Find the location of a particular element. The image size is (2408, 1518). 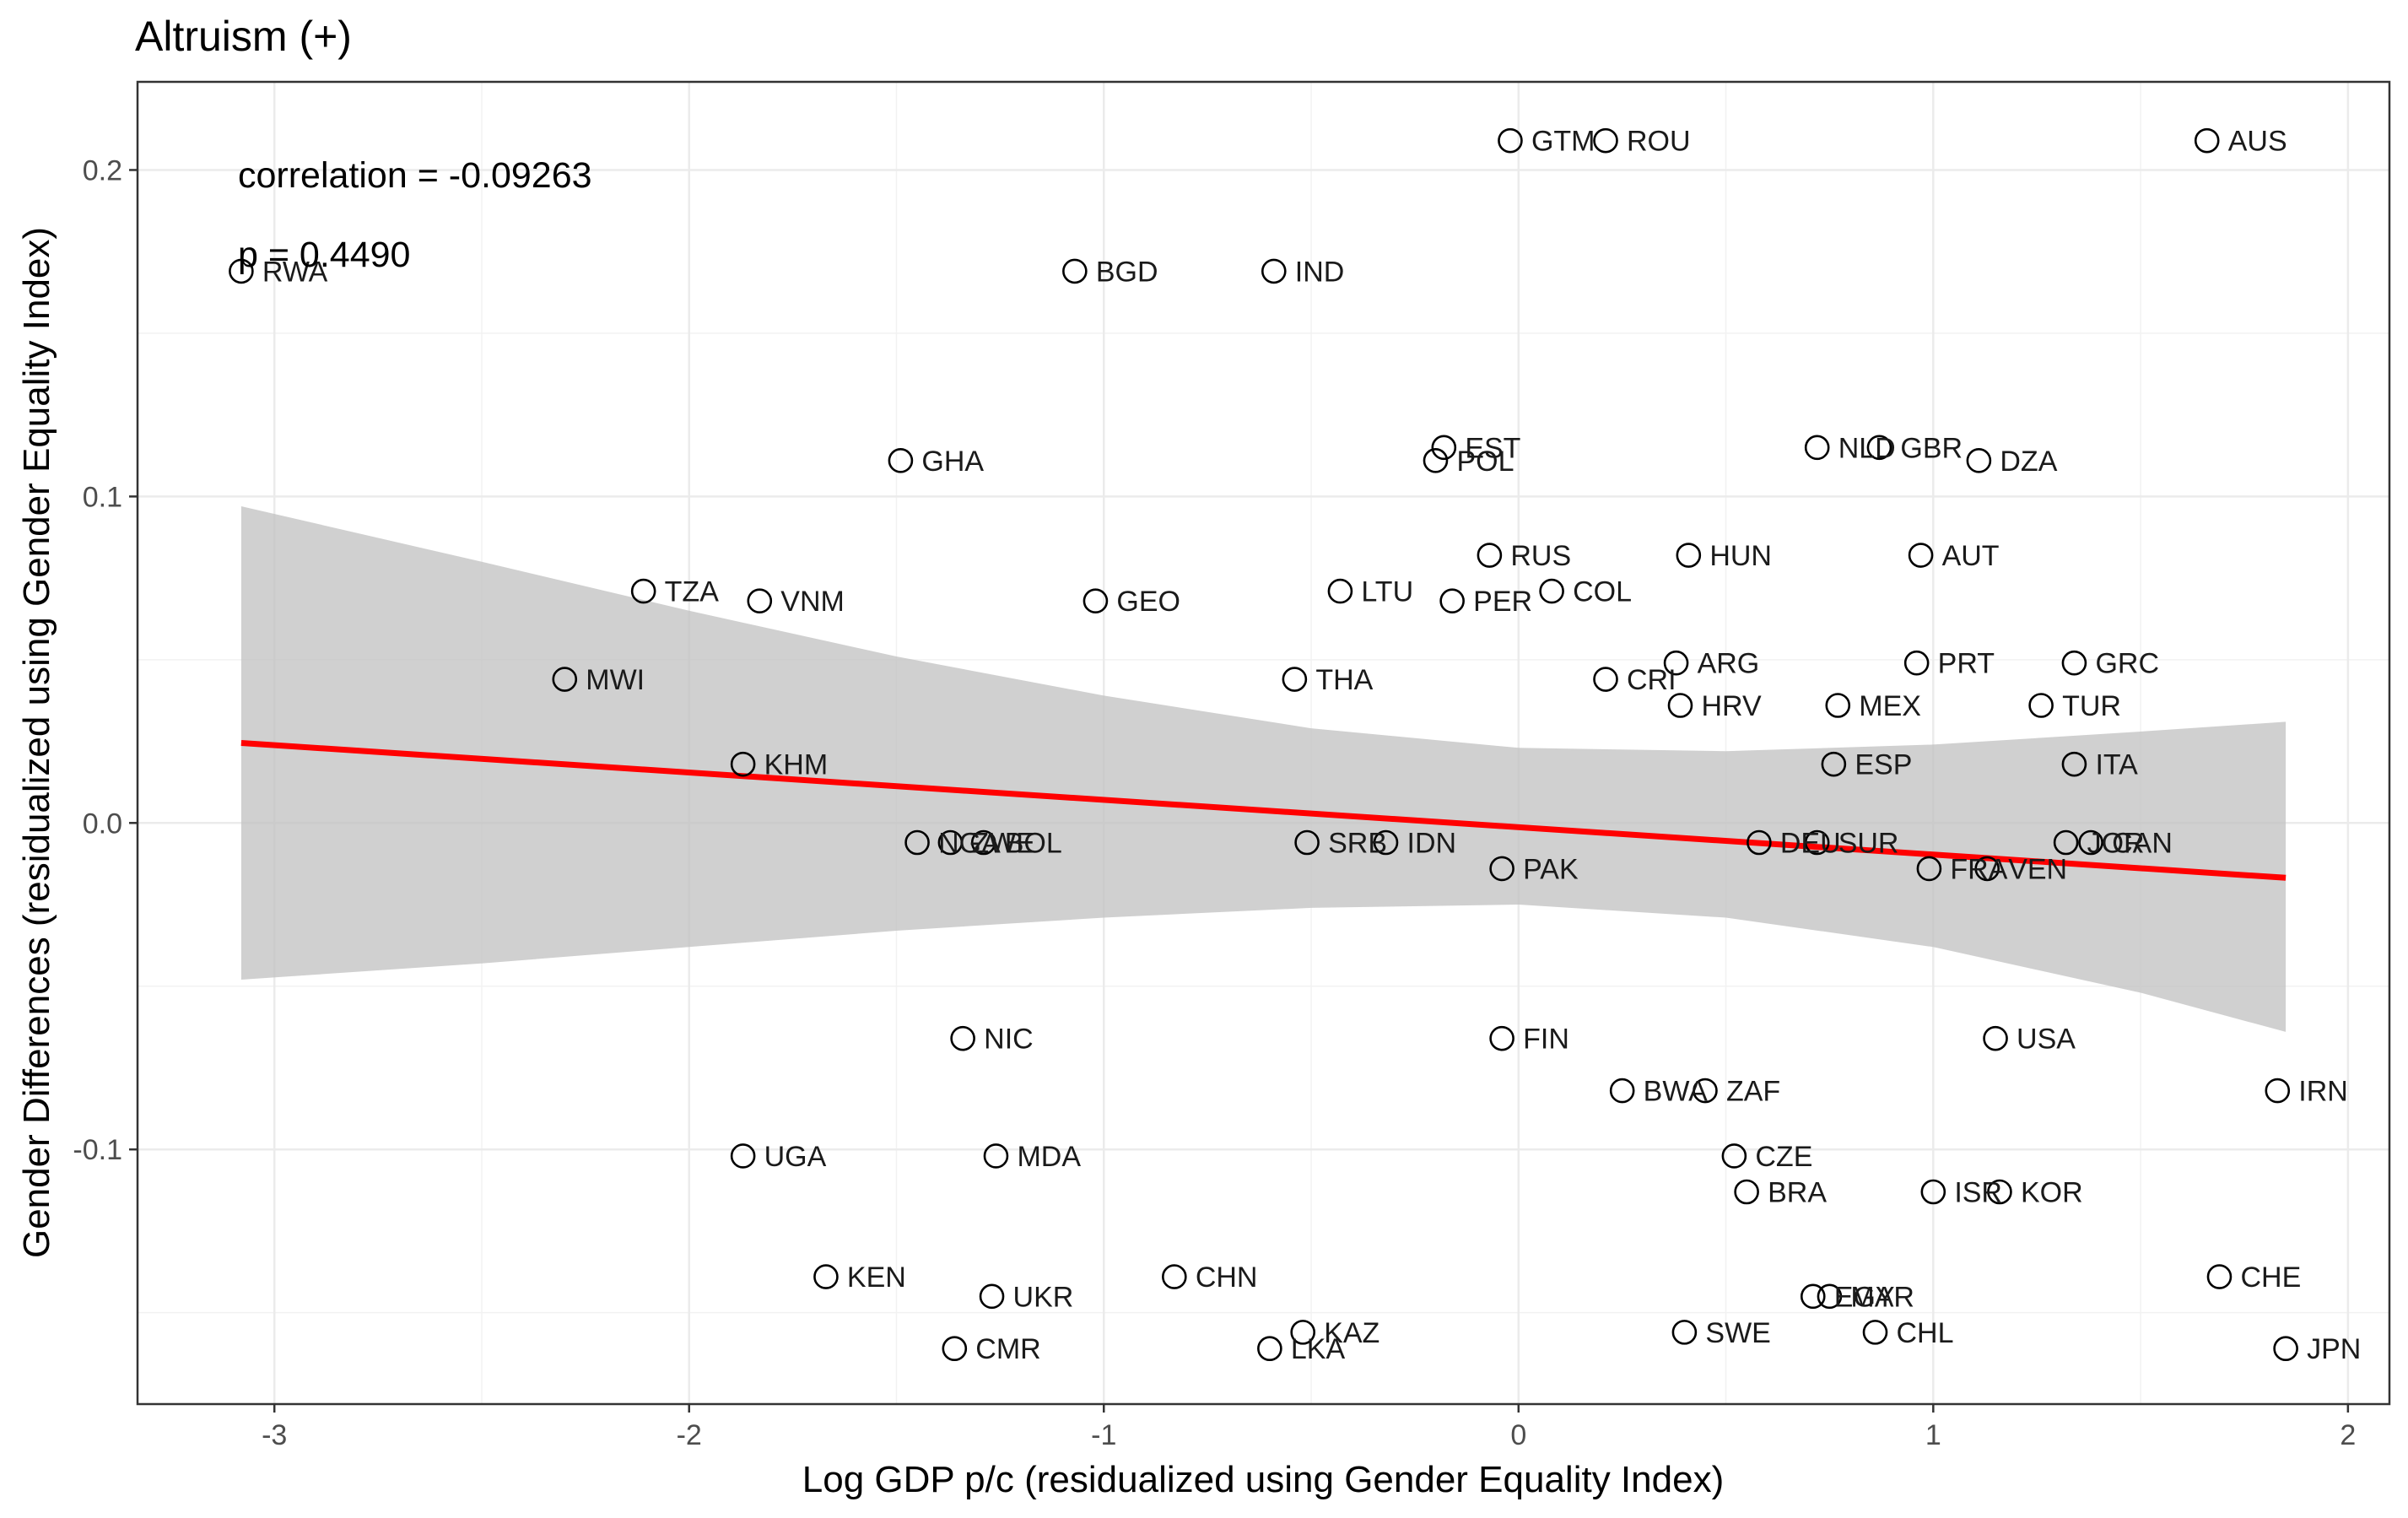

data-point-label-aus: AUS is located at coordinates (2257, 142).